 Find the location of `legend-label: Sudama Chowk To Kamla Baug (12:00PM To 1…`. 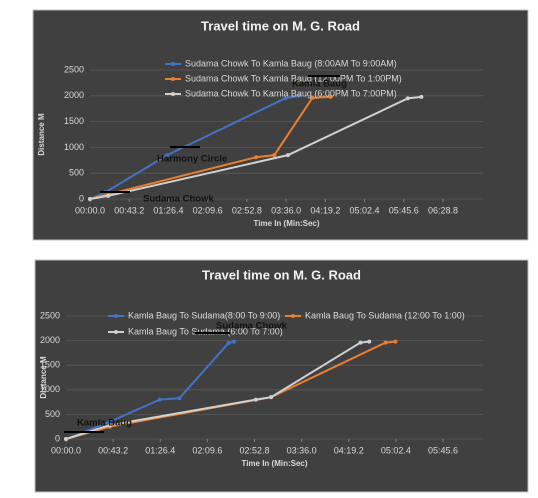

legend-label: Sudama Chowk To Kamla Baug (12:00PM To 1… is located at coordinates (293, 78).